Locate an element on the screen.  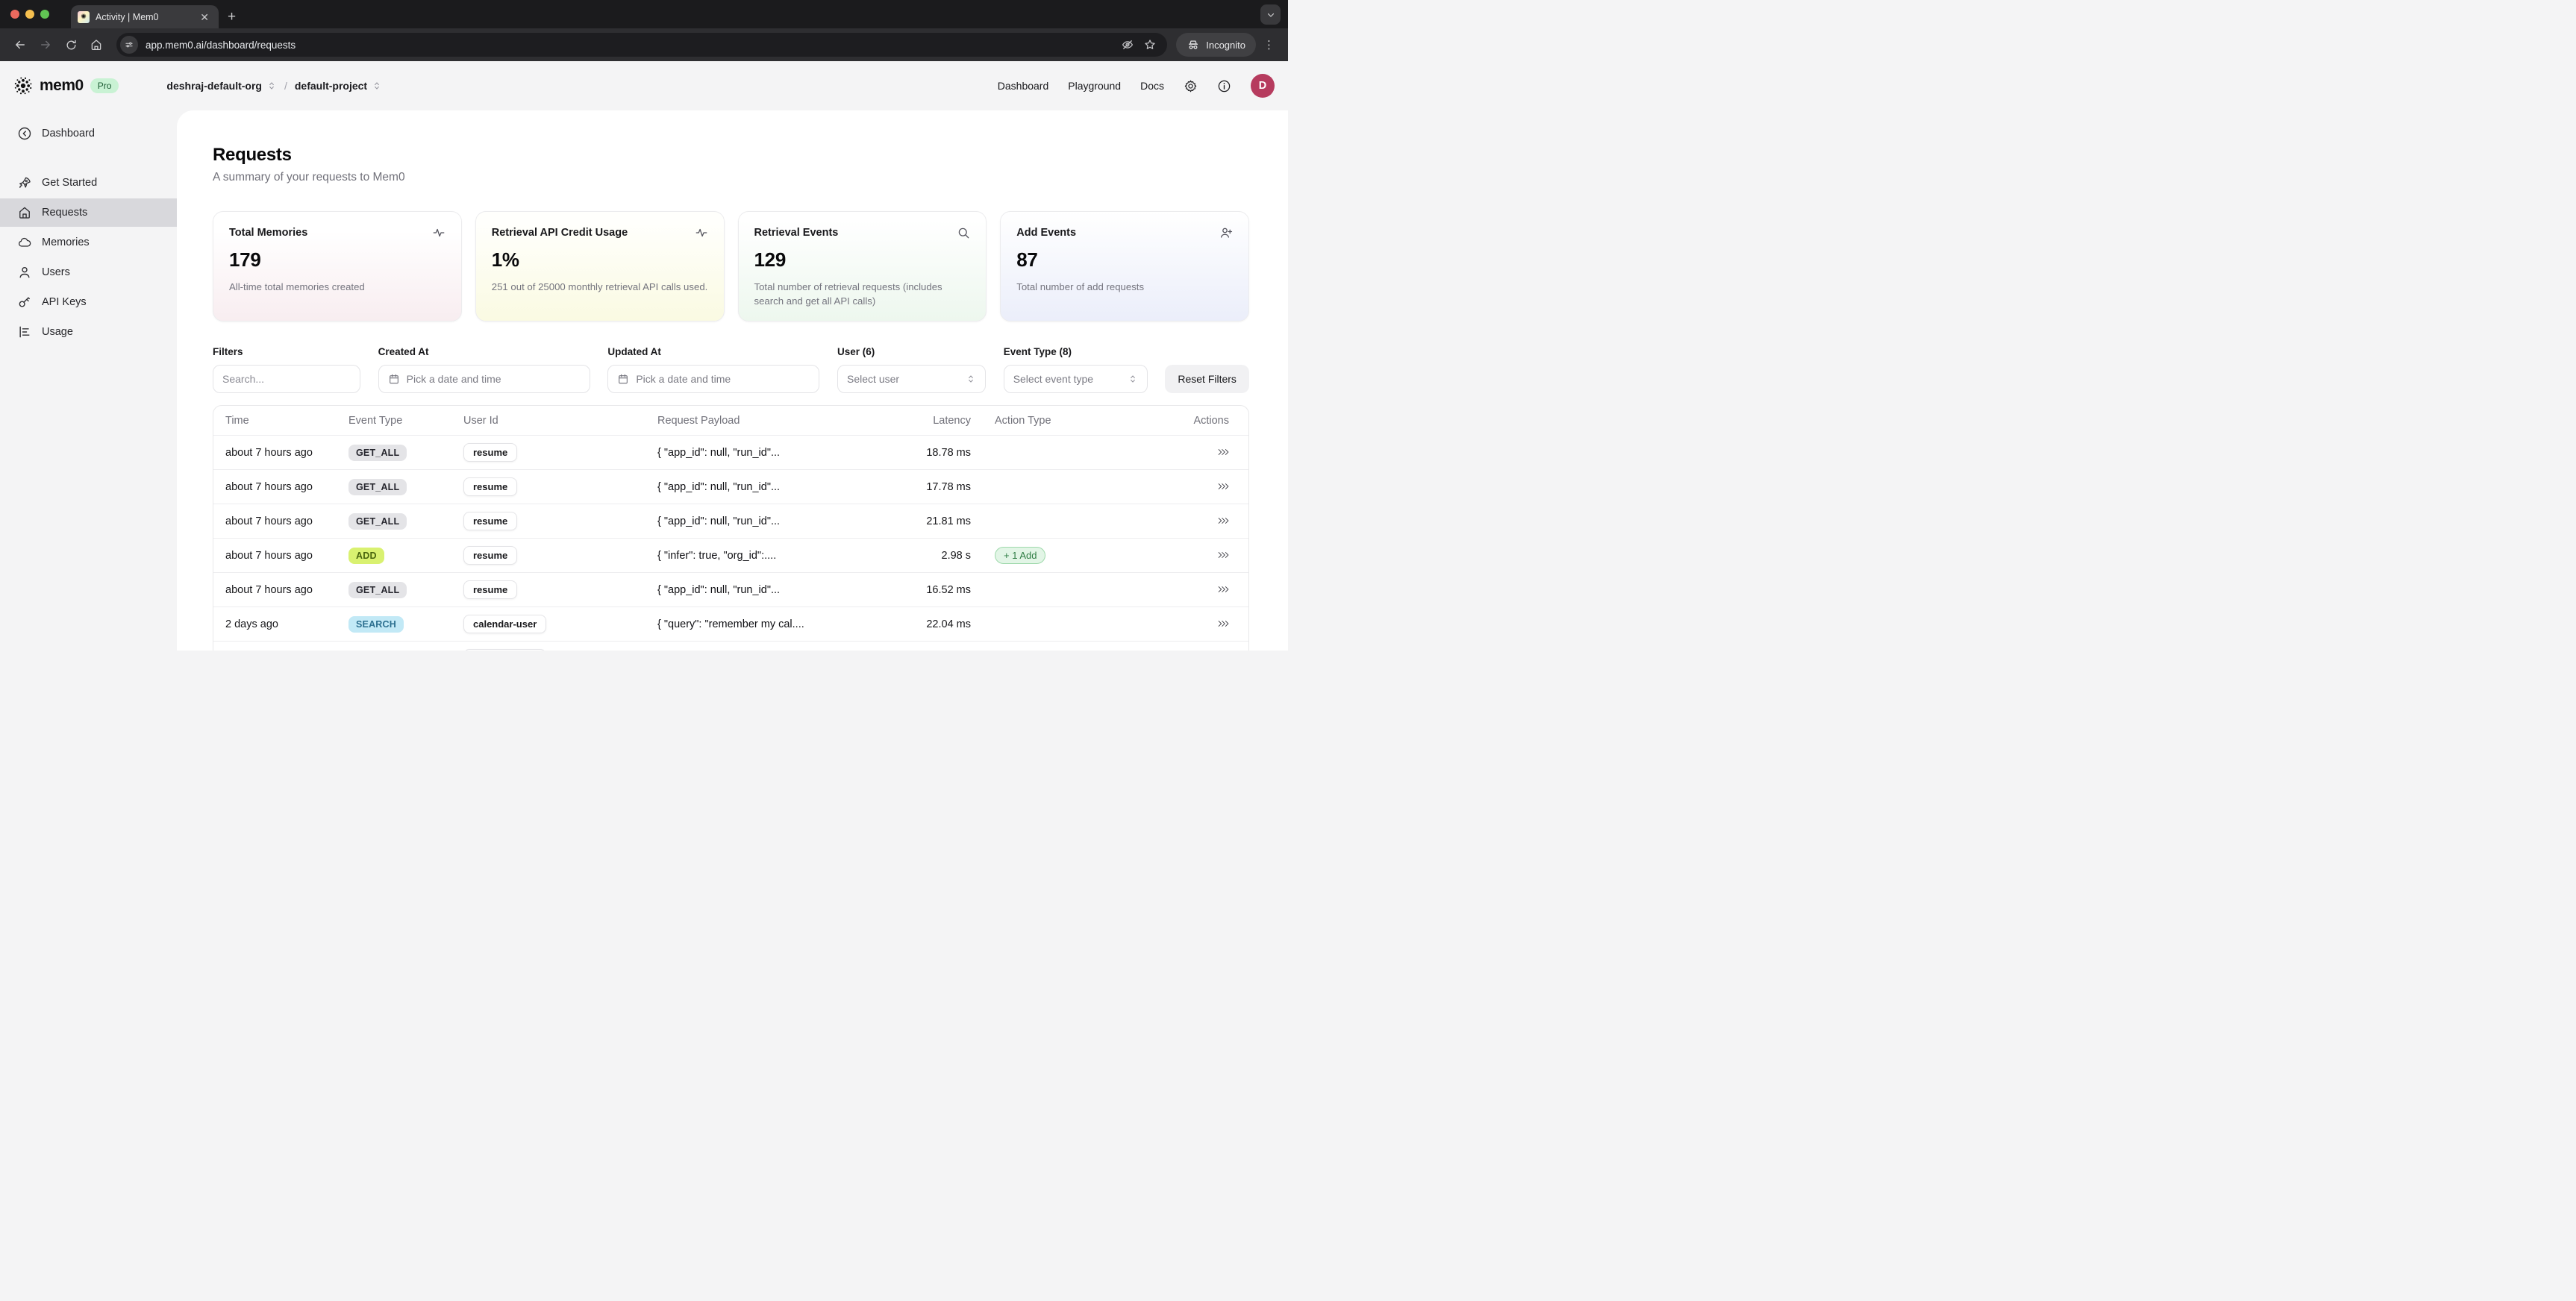
back-button is located at coordinates (20, 45).